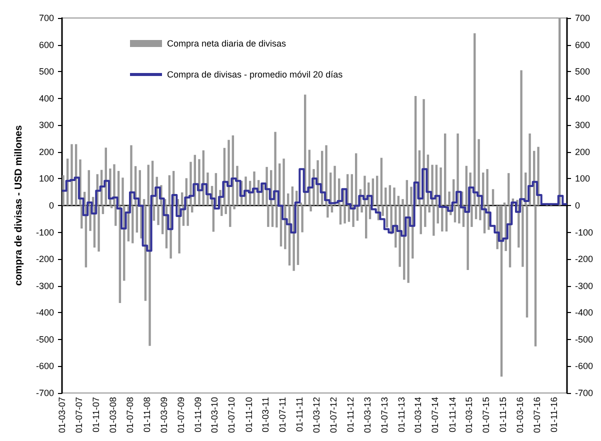 The height and width of the screenshot is (441, 601). I want to click on x-tick-label: 01-07-08, so click(129, 415).